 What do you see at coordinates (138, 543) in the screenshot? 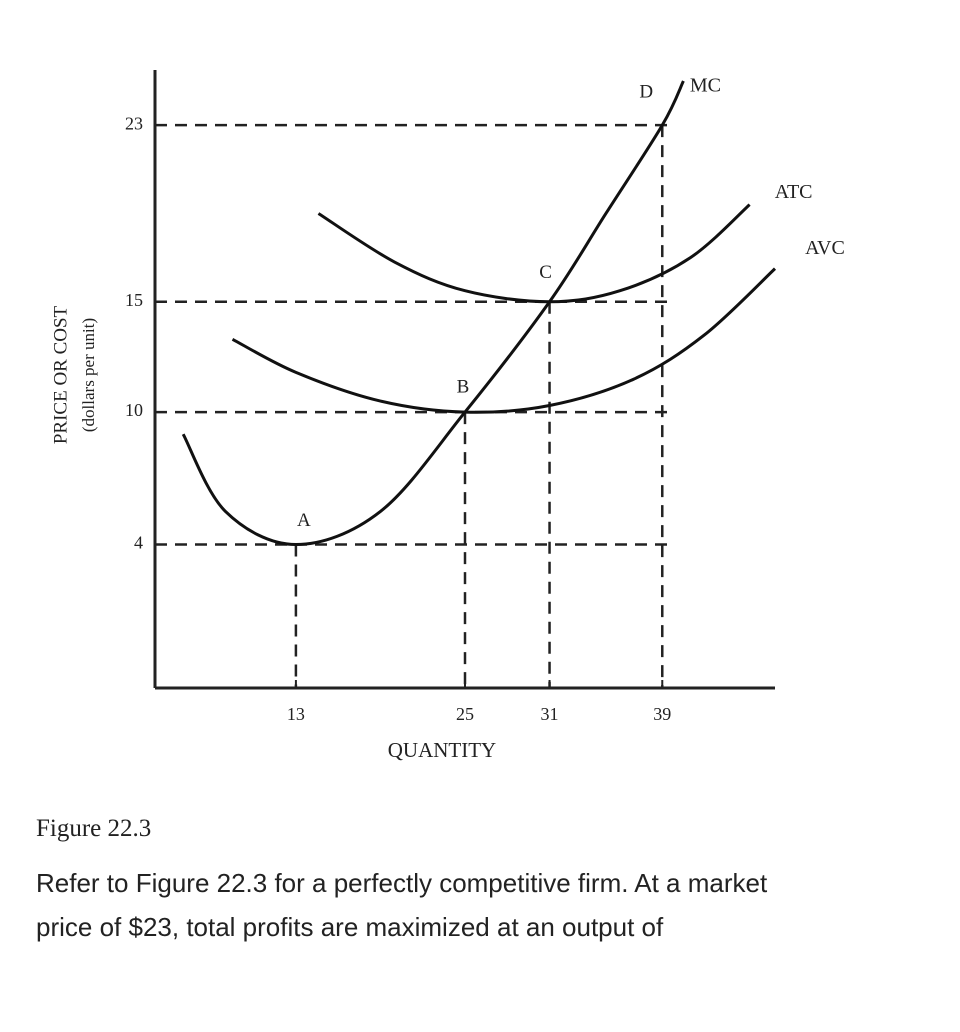
I see `y-tick-label: 4` at bounding box center [138, 543].